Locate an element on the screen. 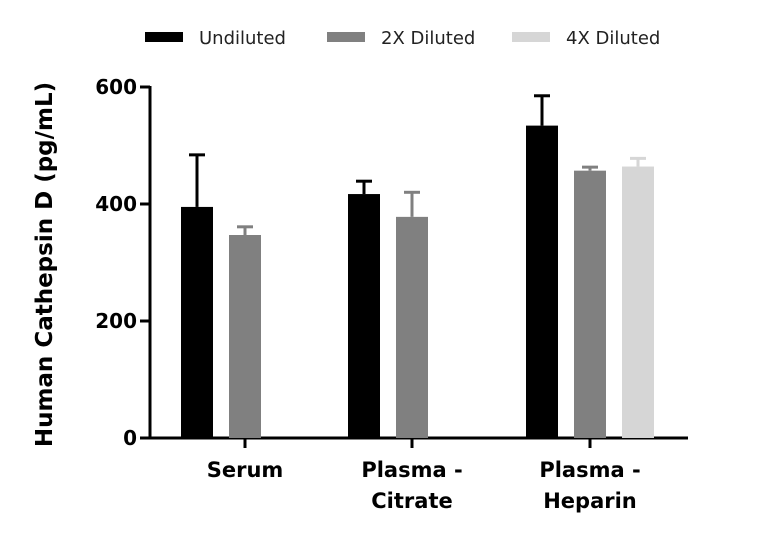 The width and height of the screenshot is (768, 540). legend-item-0: Undiluted is located at coordinates (215, 38).